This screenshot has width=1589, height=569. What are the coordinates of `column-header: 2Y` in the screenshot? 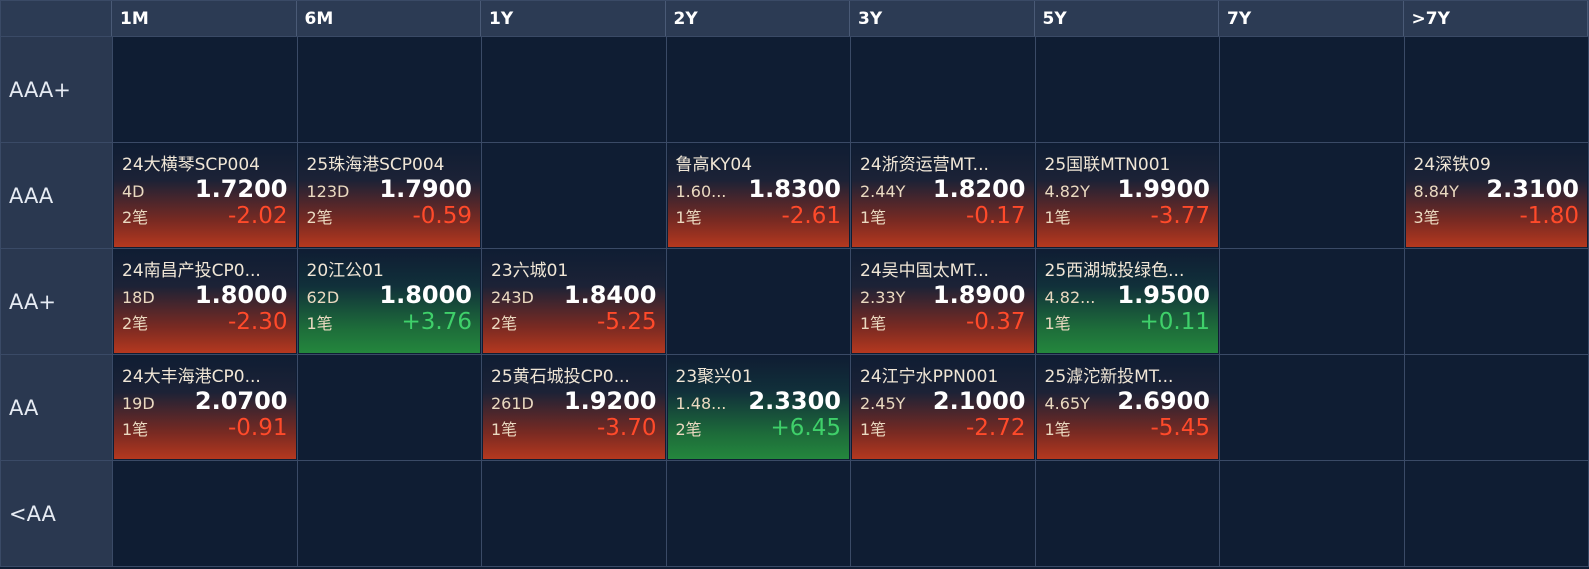 It's located at (757, 18).